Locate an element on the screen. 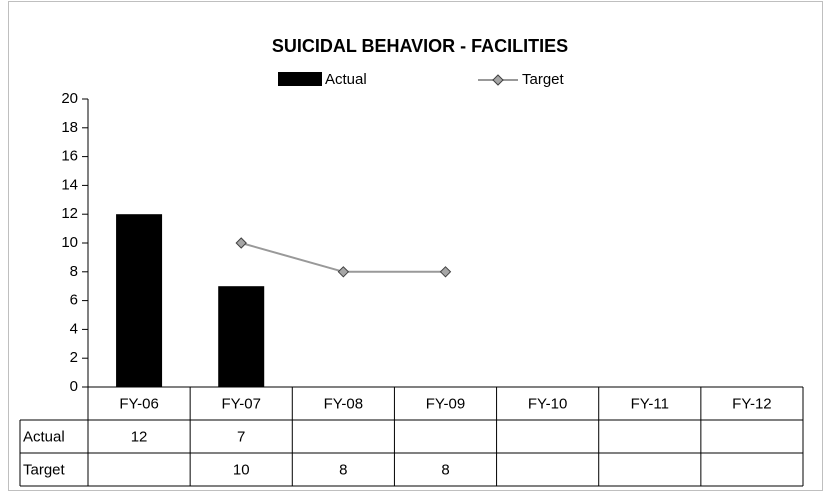  table-cell: 7 is located at coordinates (241, 436).